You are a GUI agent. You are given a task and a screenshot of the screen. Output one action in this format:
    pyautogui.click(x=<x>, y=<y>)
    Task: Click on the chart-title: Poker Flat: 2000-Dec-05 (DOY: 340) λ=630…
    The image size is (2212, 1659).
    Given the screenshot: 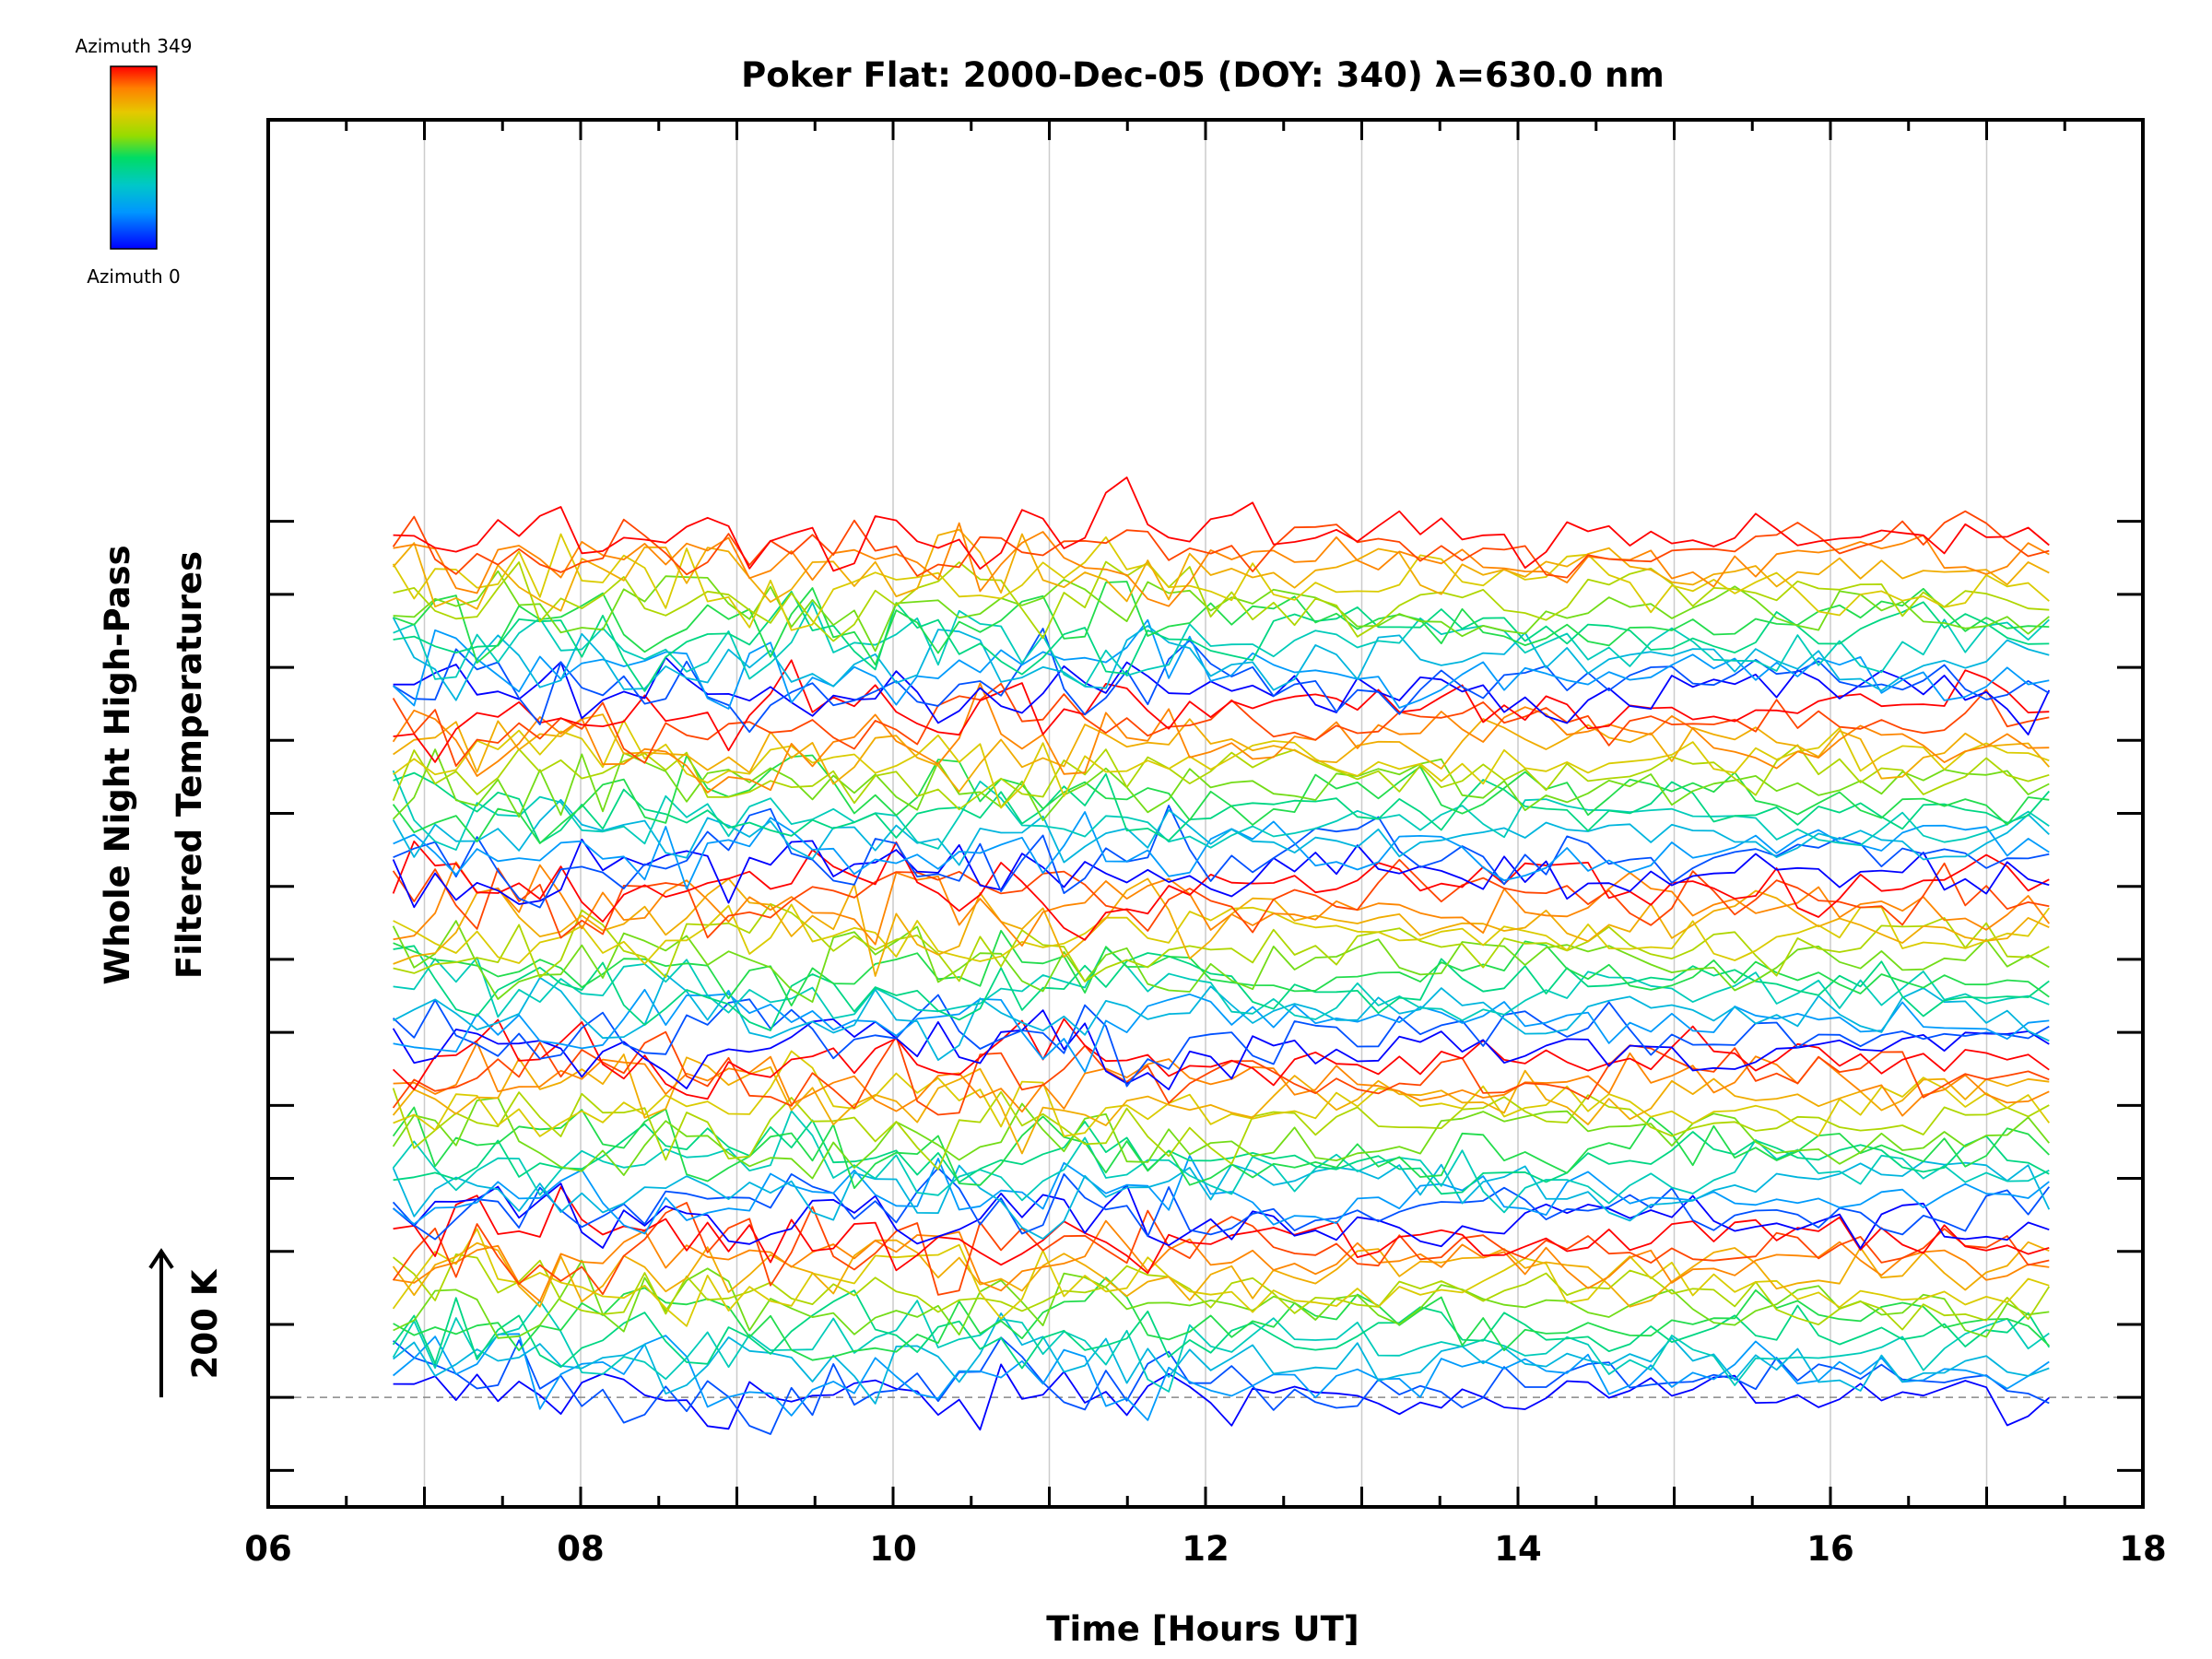 What is the action you would take?
    pyautogui.click(x=1203, y=75)
    